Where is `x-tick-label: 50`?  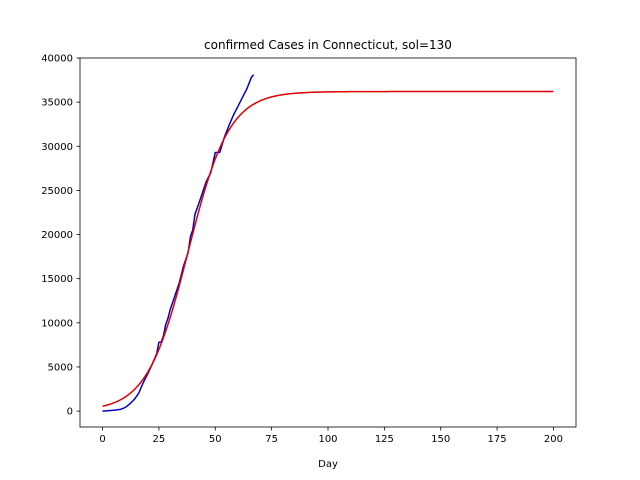 x-tick-label: 50 is located at coordinates (215, 439).